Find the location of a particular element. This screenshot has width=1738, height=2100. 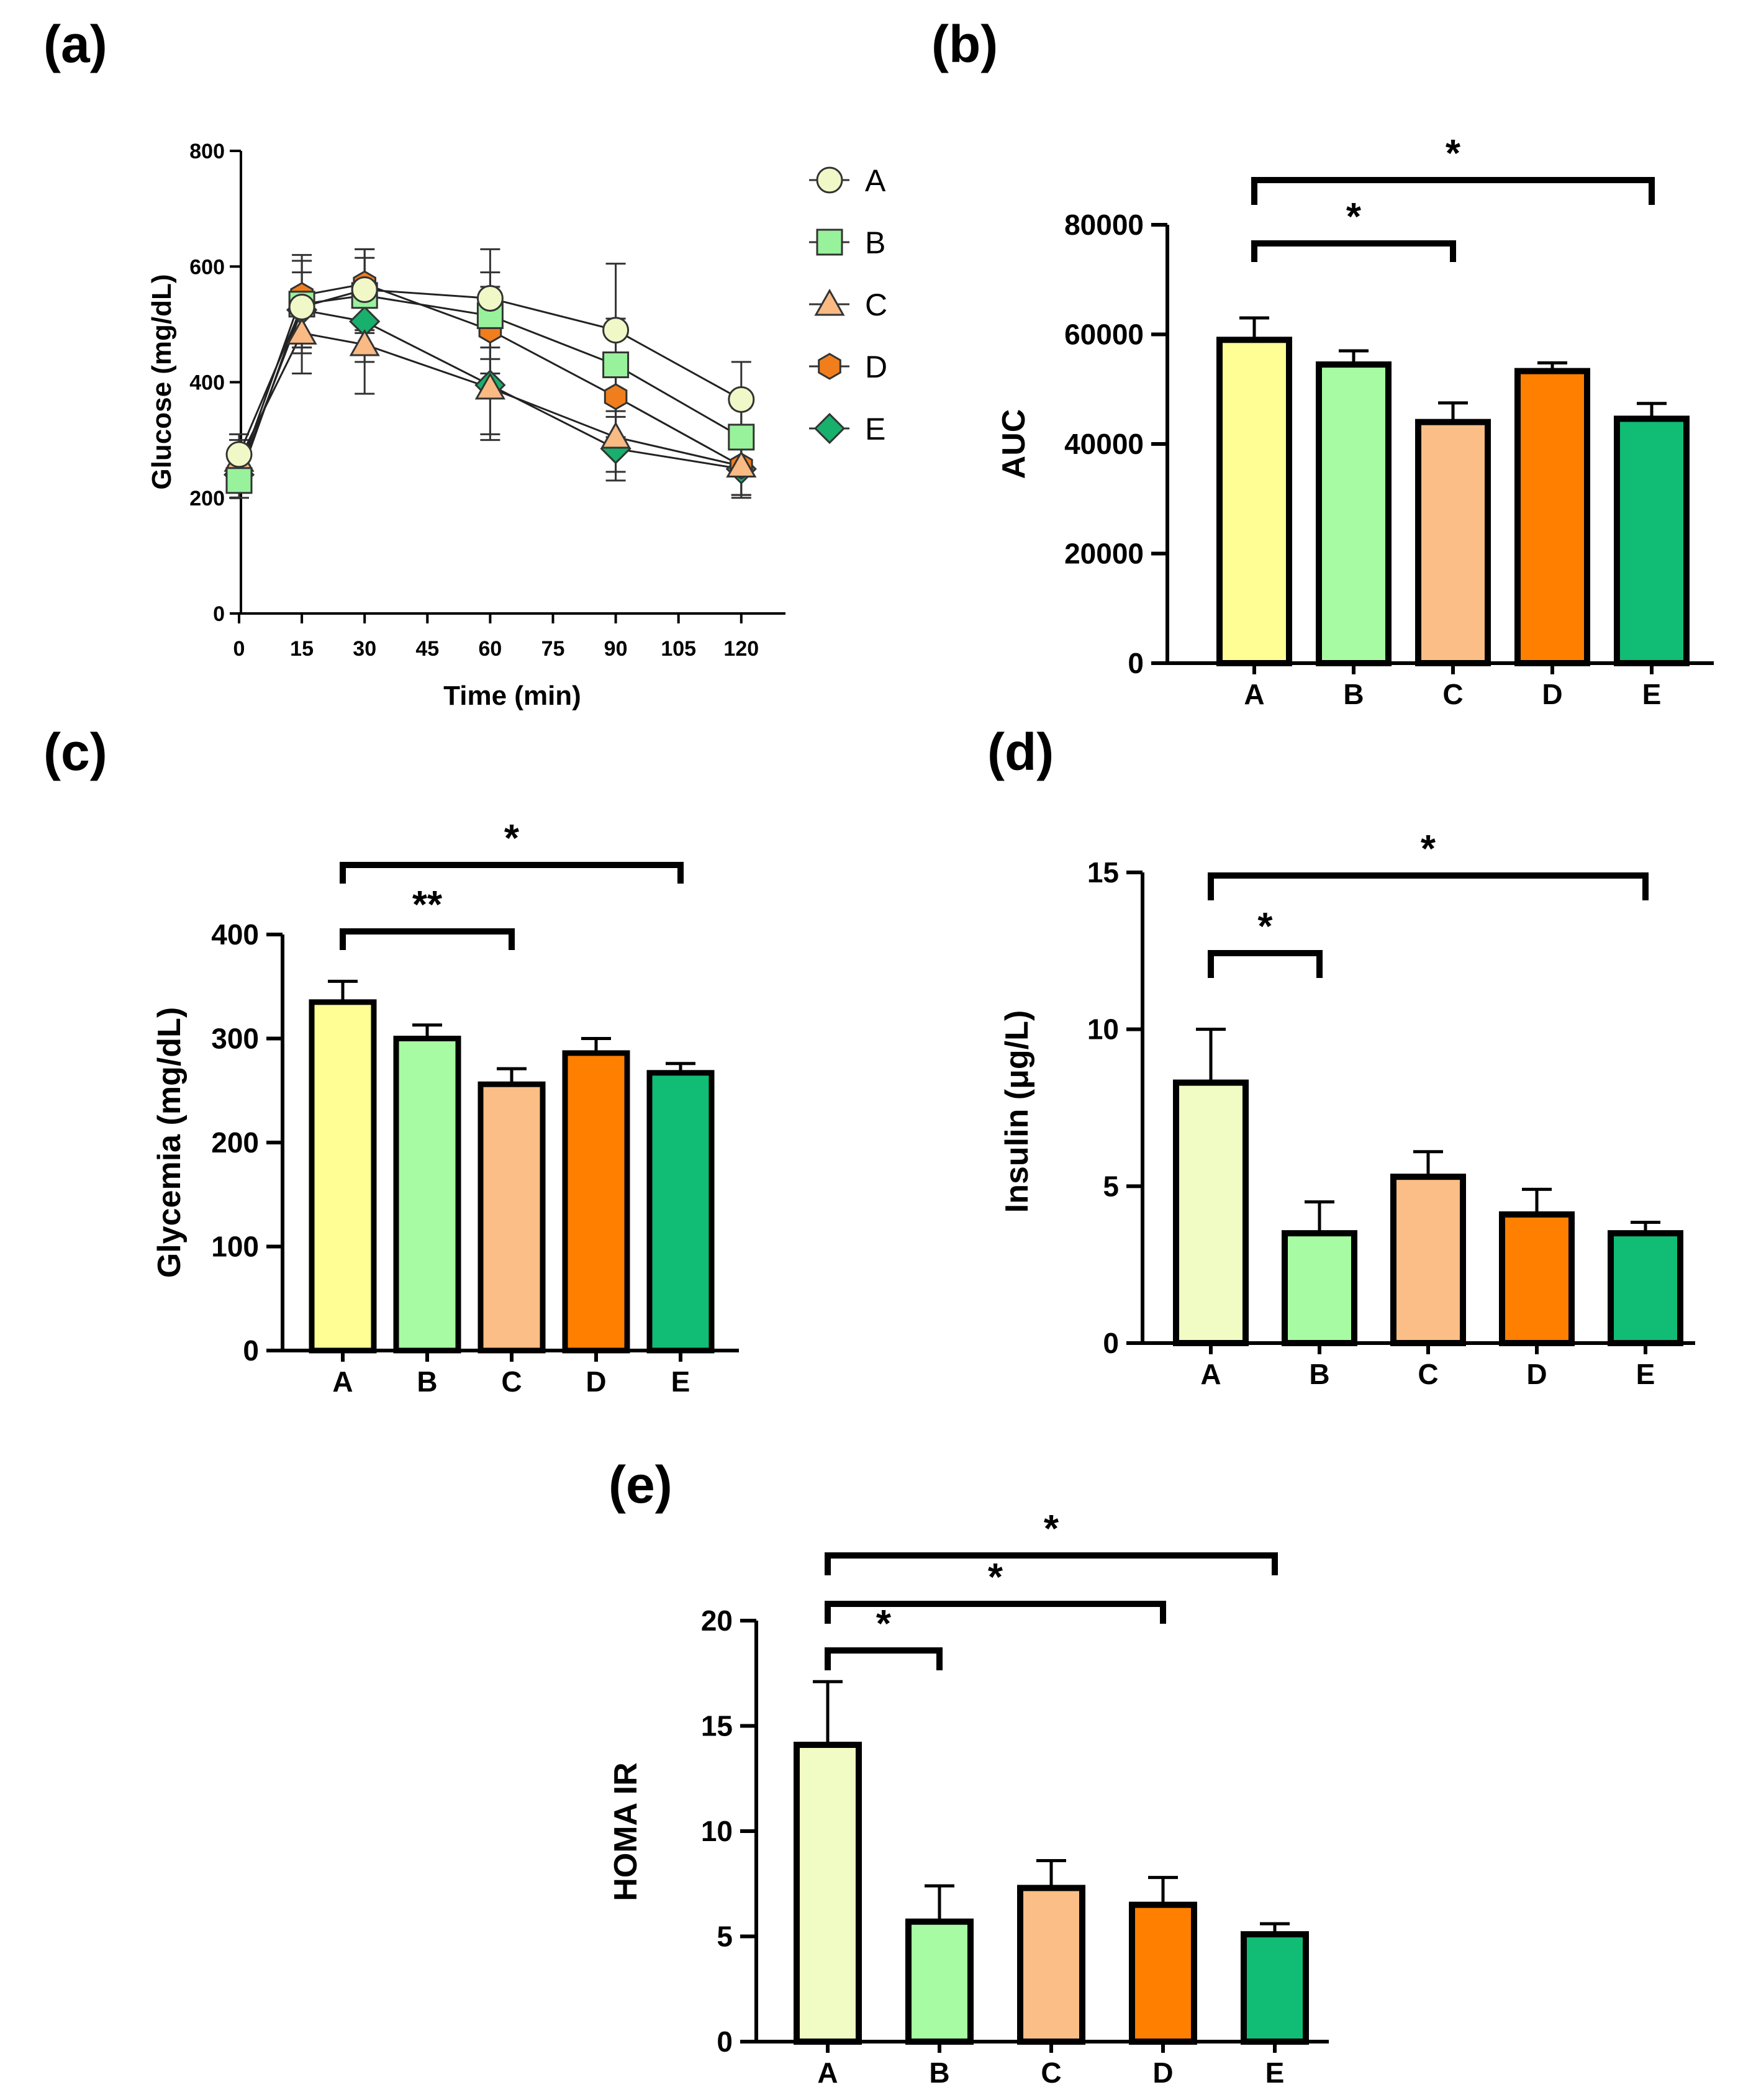

legend-marker-B is located at coordinates (830, 242).